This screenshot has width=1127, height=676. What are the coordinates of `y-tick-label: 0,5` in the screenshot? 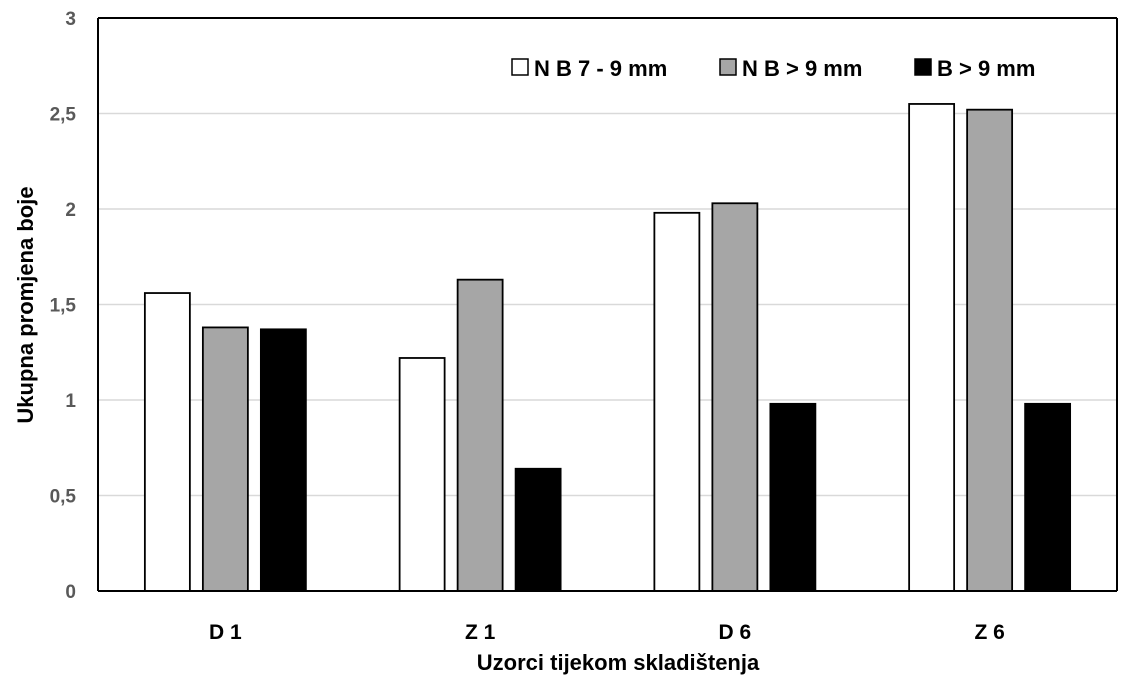 It's located at (63, 497).